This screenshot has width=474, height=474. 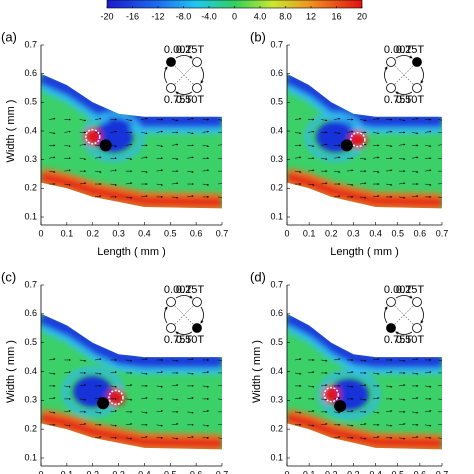 What do you see at coordinates (362, 16) in the screenshot?
I see `colorbar-tick-label: 20` at bounding box center [362, 16].